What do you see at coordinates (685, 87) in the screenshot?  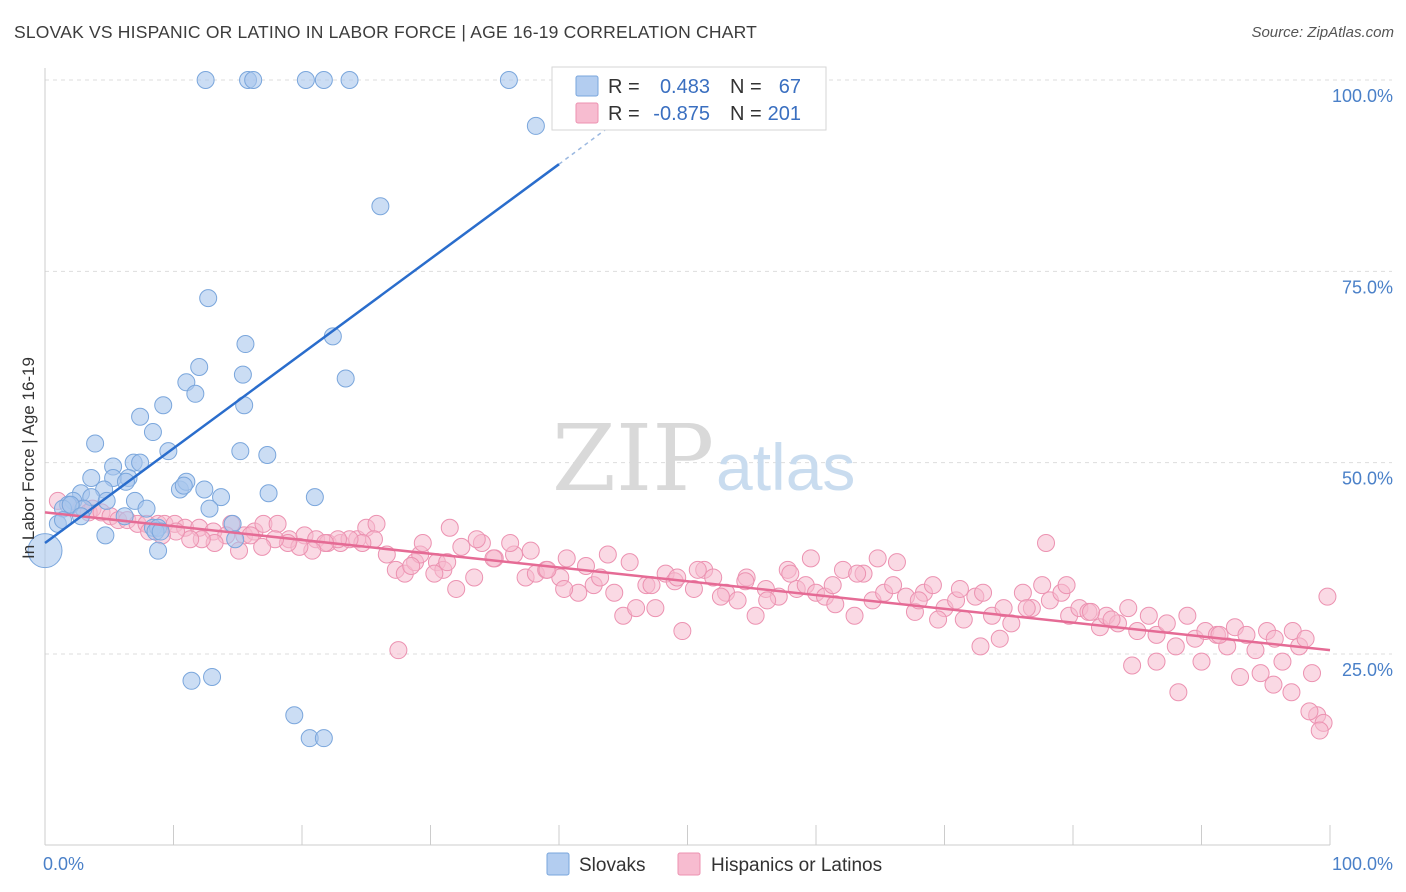 I see `stats-r-value-slovaks: 0.483` at bounding box center [685, 87].